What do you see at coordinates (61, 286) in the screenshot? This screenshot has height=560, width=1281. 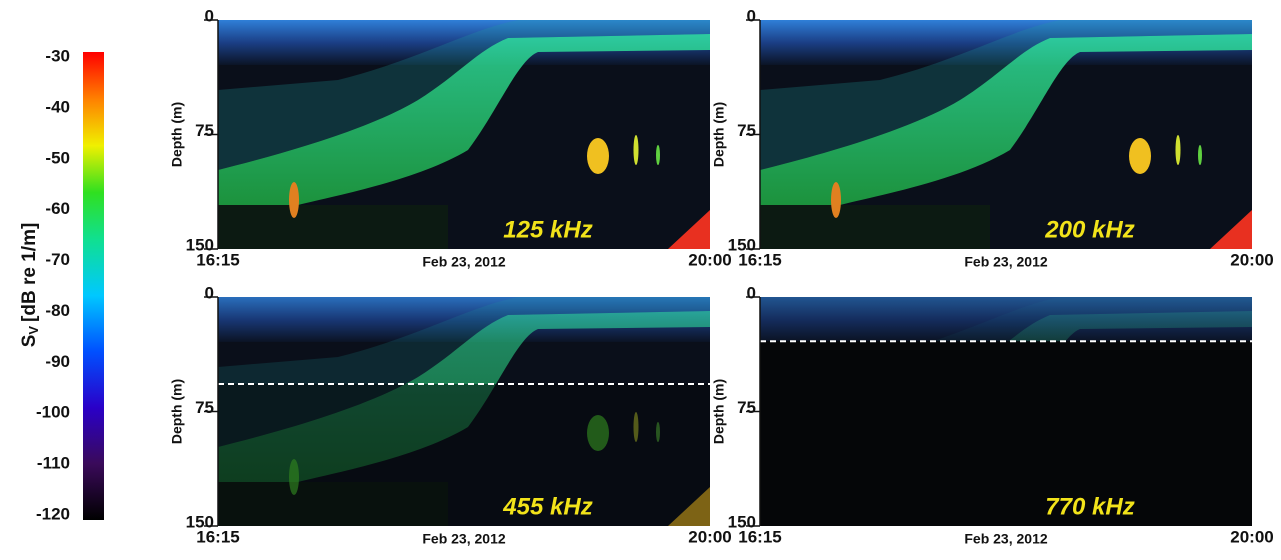 I see `colorbar: SV [dB re 1/m]` at bounding box center [61, 286].